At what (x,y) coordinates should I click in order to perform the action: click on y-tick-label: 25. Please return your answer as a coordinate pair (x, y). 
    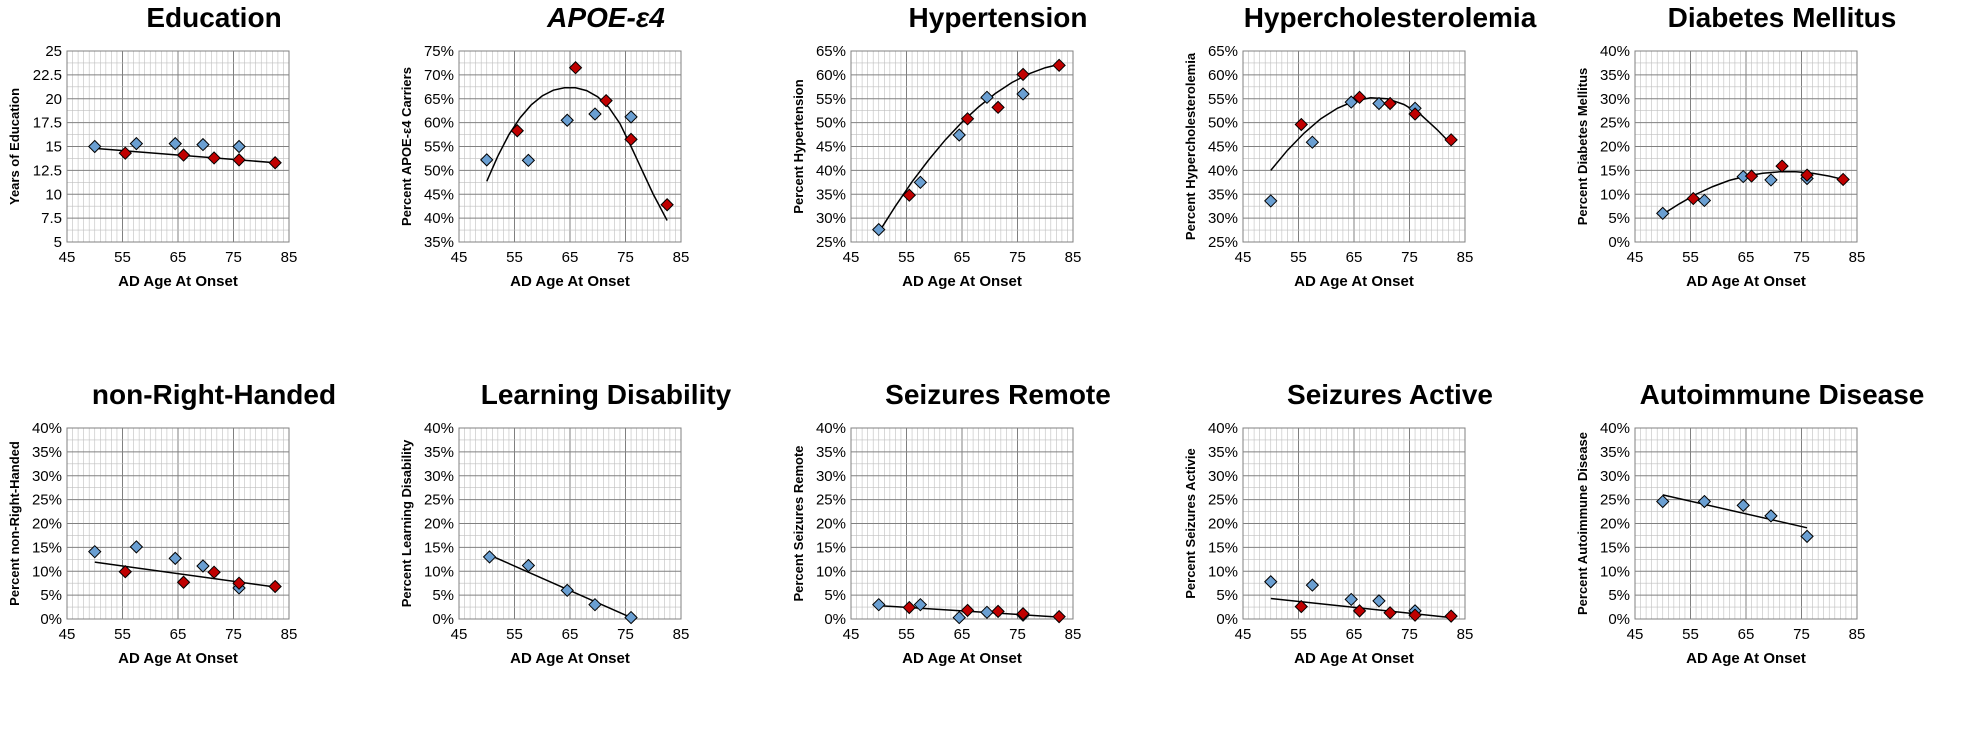
    Looking at the image, I should click on (53, 51).